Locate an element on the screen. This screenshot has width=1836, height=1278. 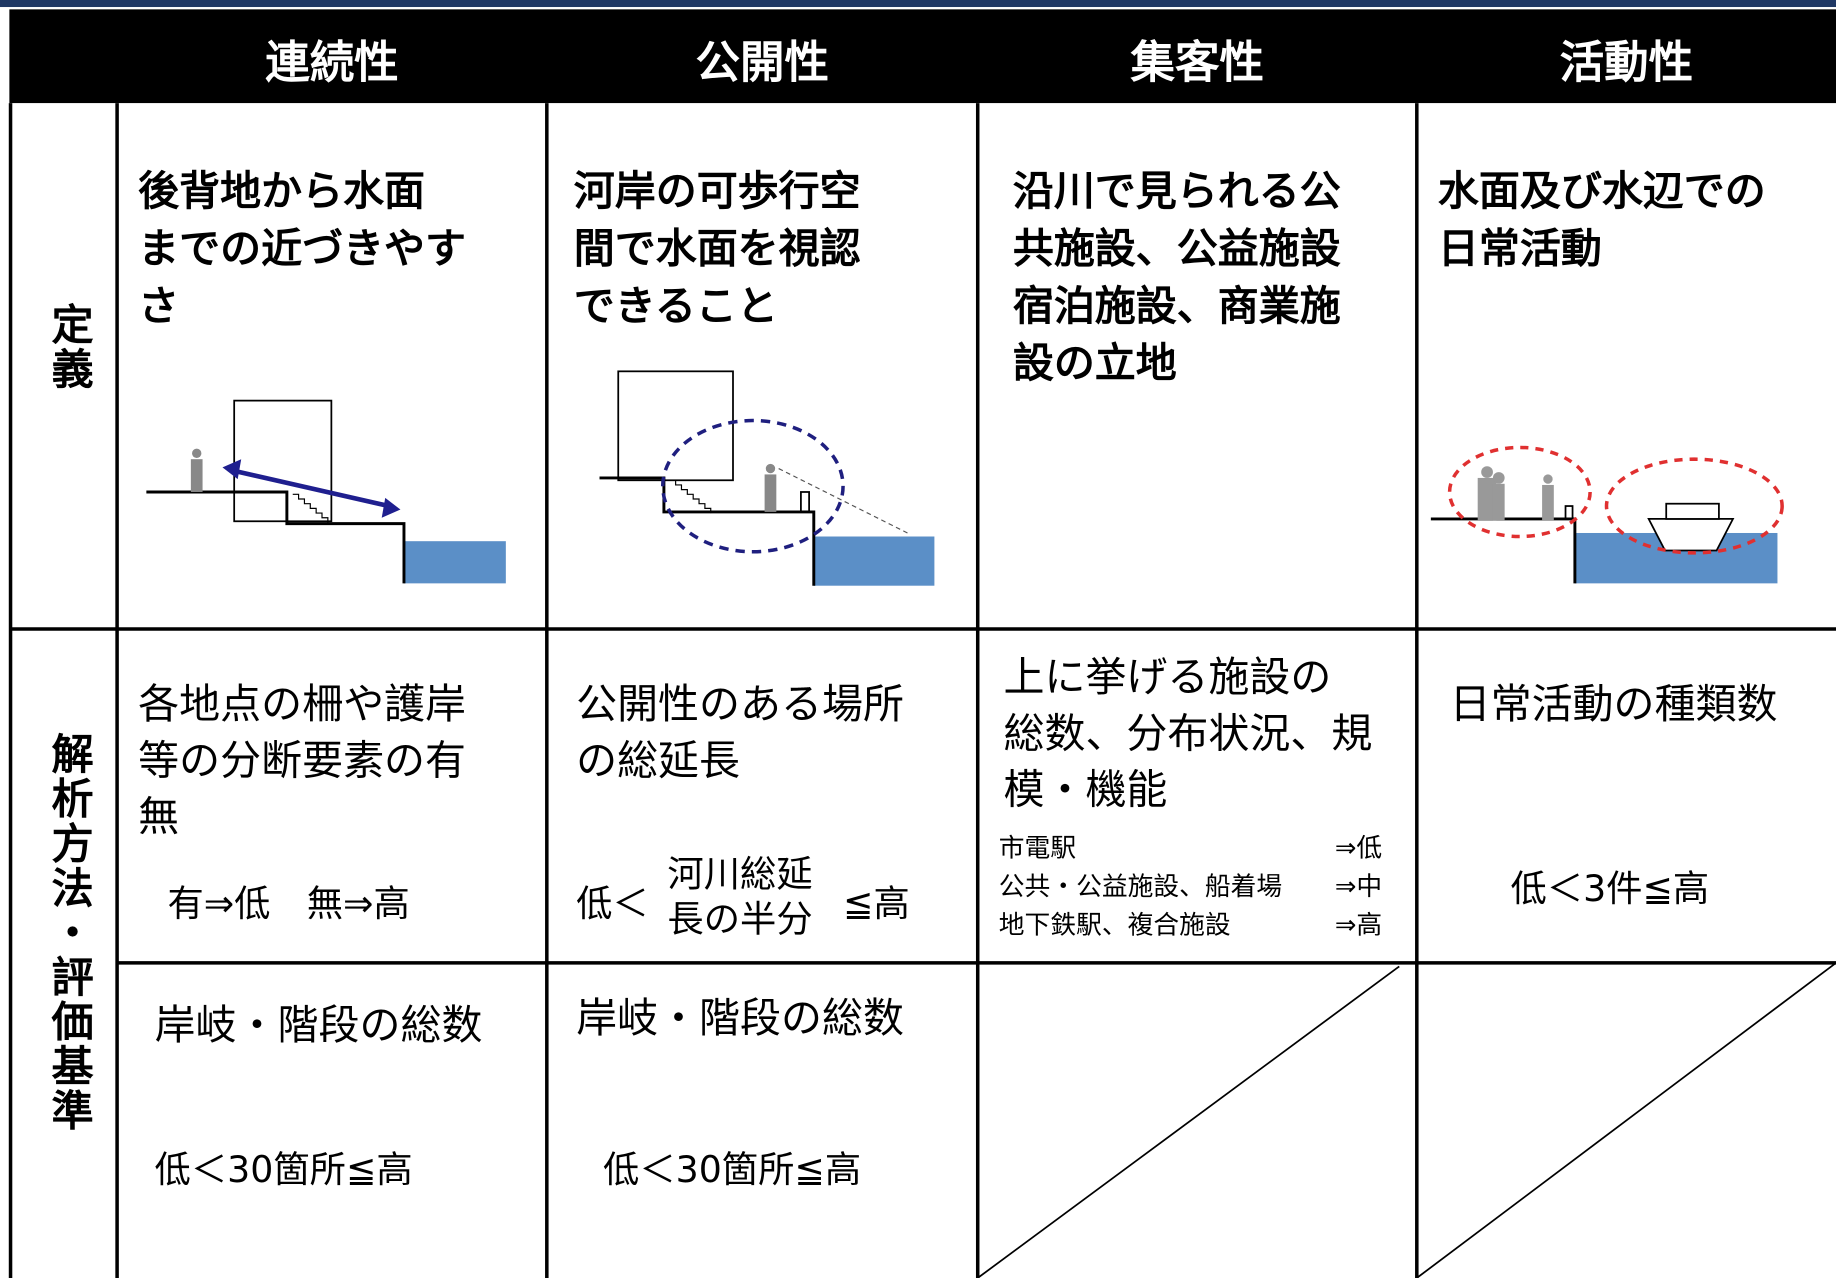
definition-line: 間で水面を視認 is located at coordinates (717, 249).